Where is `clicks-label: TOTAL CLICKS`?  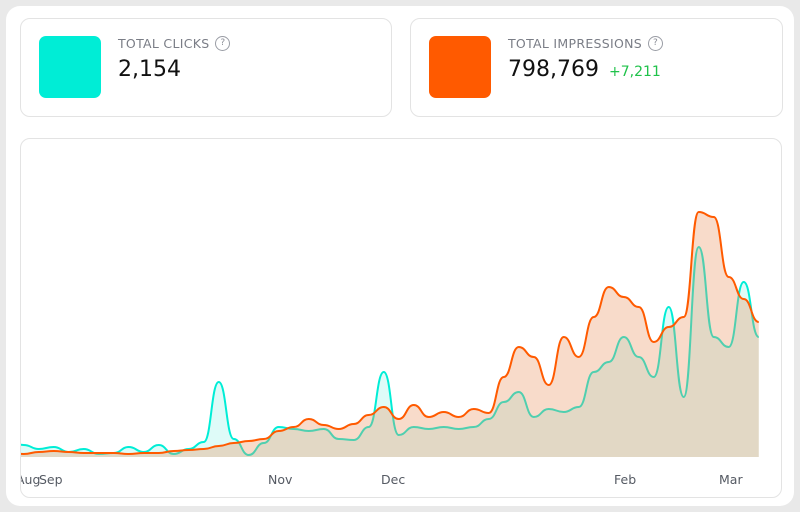
clicks-label: TOTAL CLICKS is located at coordinates (164, 43).